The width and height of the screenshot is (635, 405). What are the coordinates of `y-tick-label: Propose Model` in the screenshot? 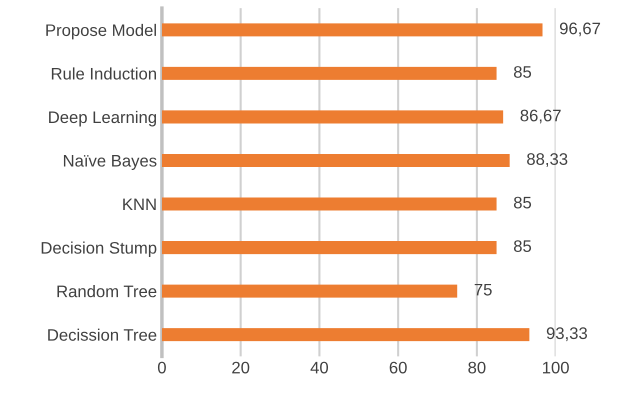 It's located at (101, 32).